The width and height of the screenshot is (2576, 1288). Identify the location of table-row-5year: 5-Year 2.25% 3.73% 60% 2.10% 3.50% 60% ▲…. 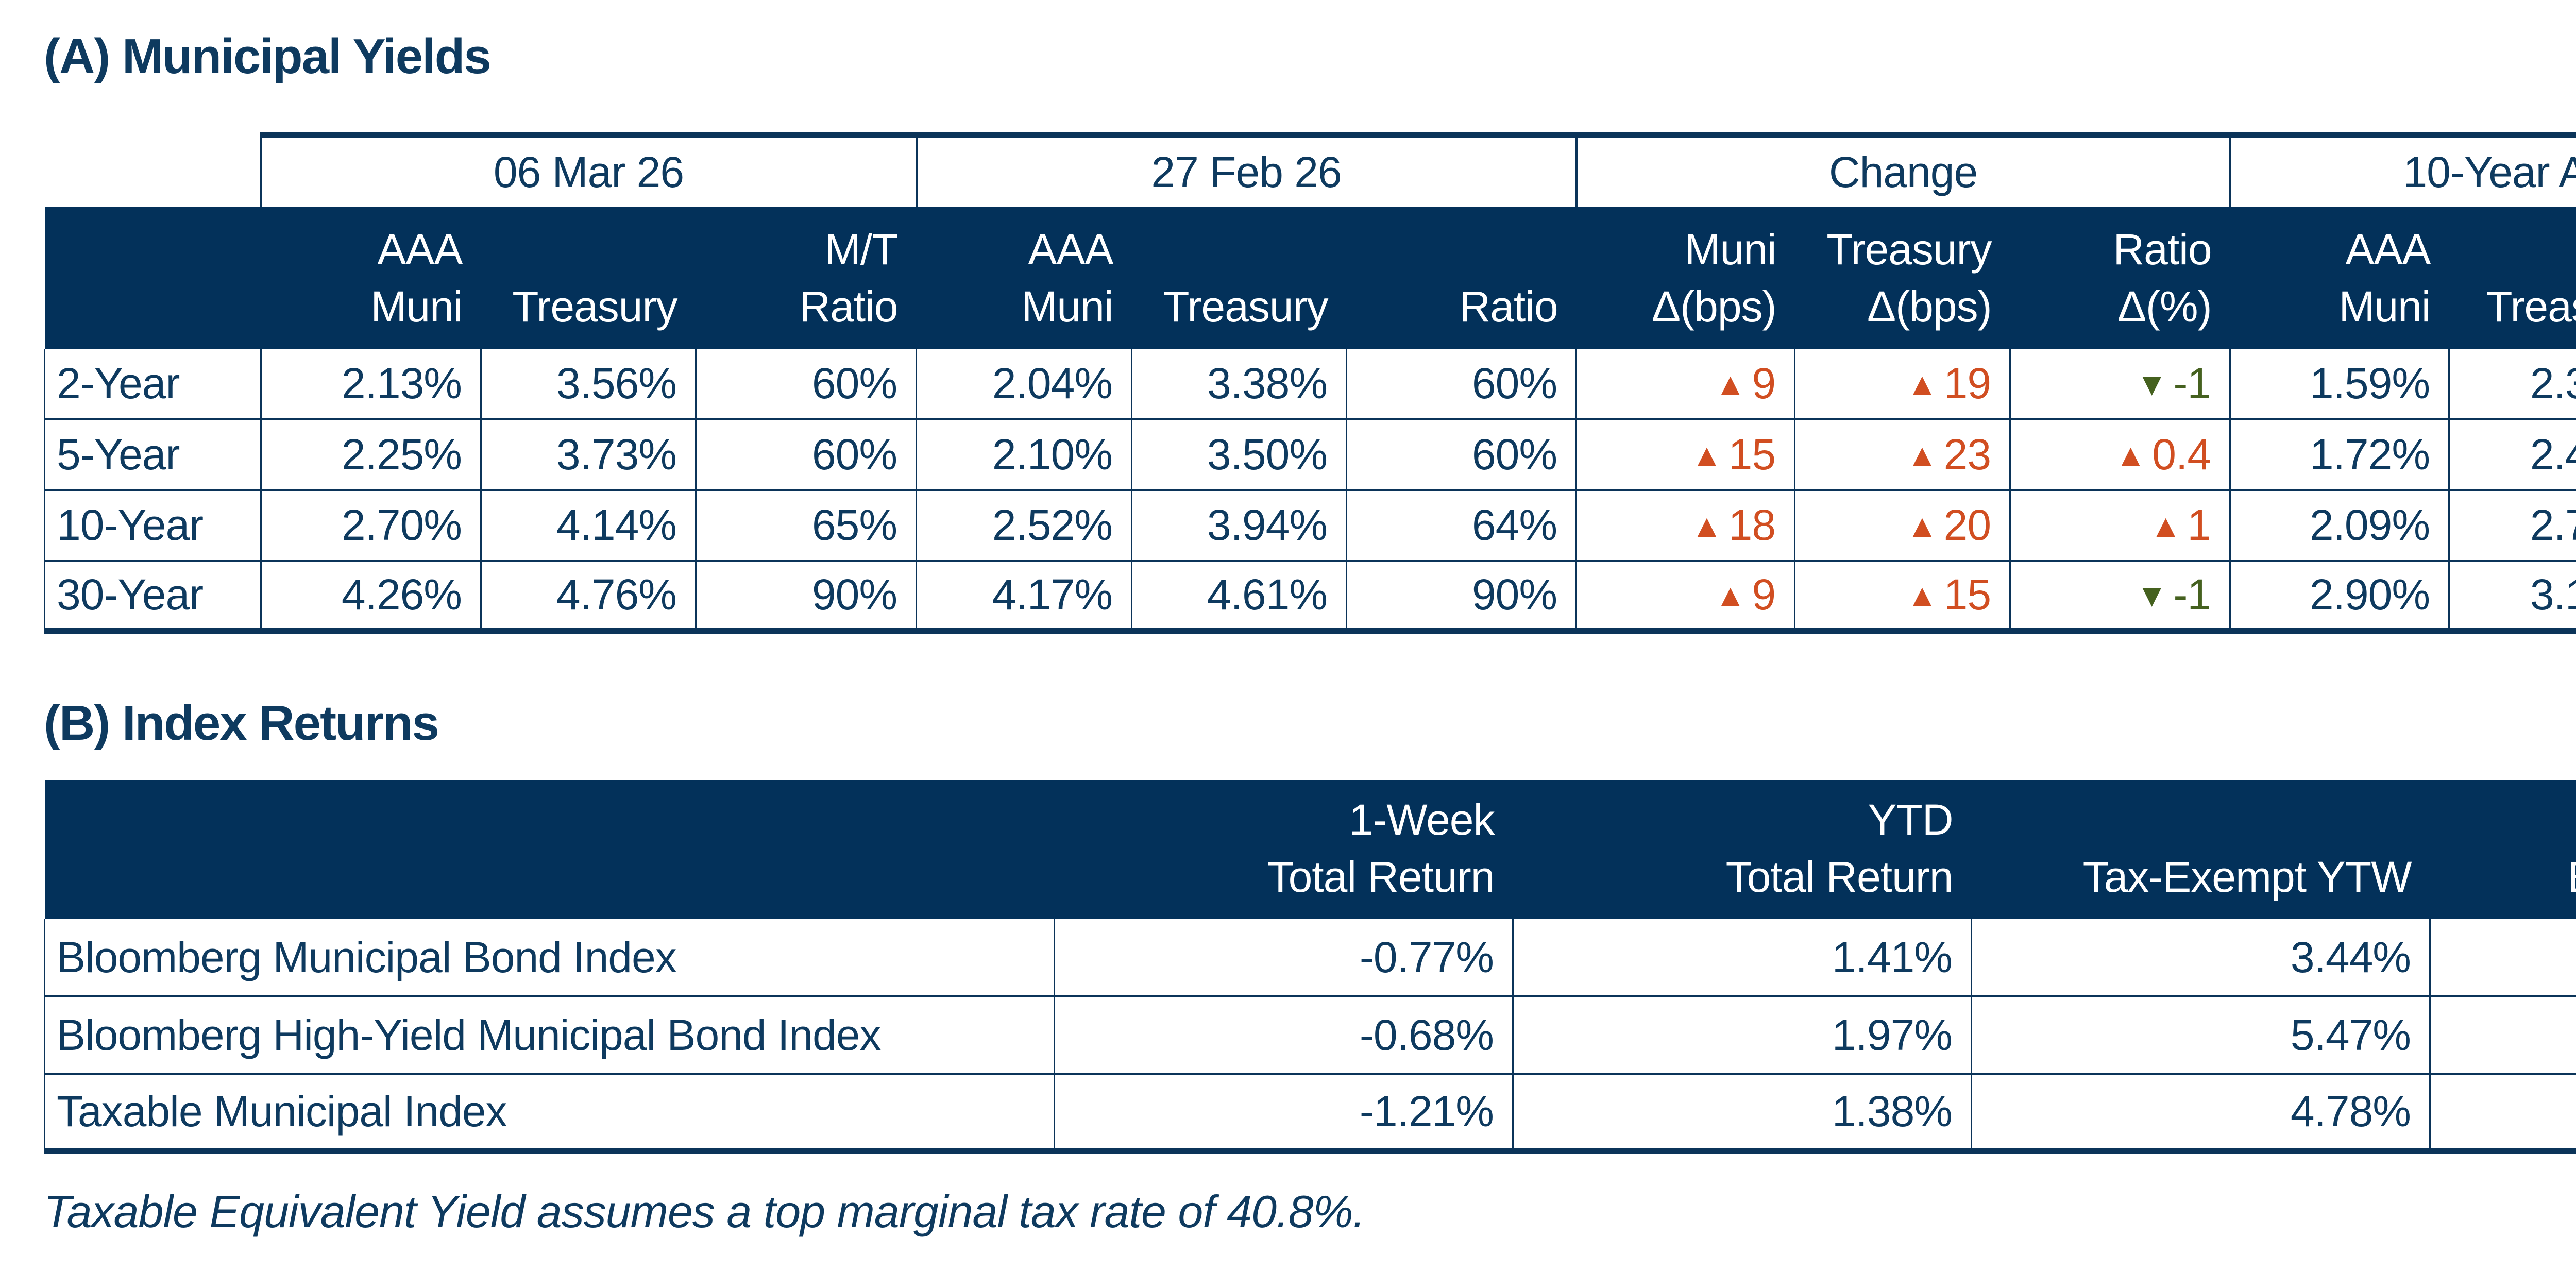
(1310, 454).